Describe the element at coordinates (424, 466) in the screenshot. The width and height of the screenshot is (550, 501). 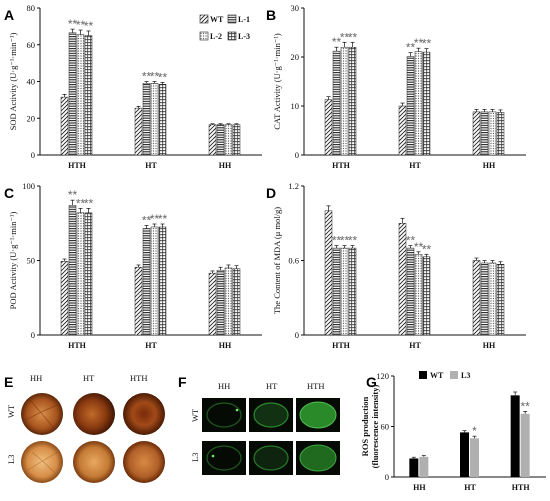
I see `bar-l3-hh` at that location.